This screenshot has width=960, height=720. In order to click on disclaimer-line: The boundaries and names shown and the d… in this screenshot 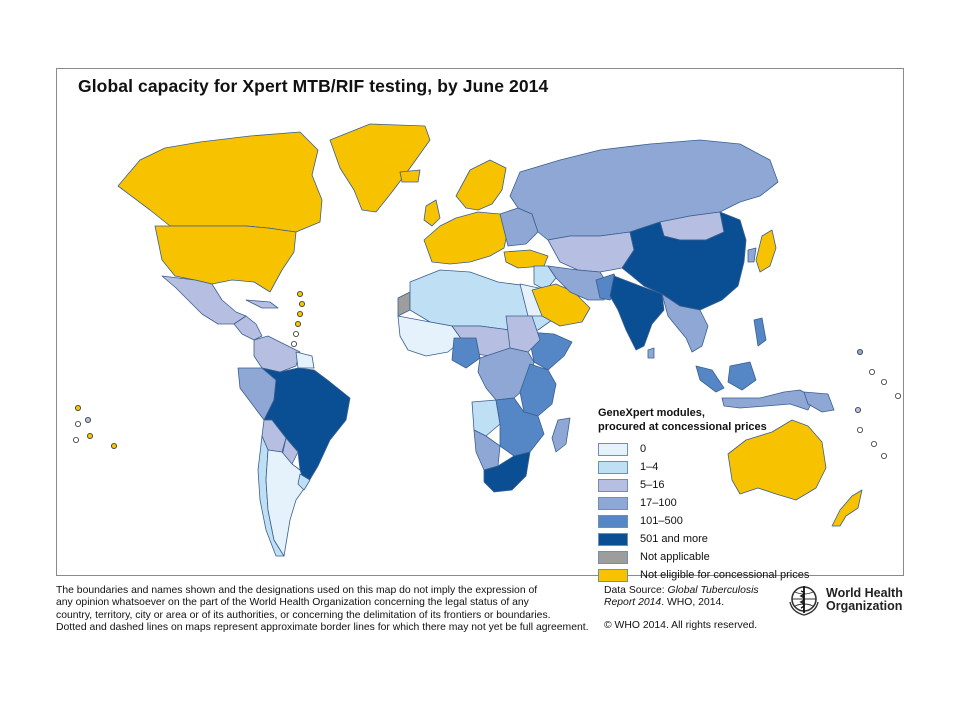, I will do `click(297, 590)`.